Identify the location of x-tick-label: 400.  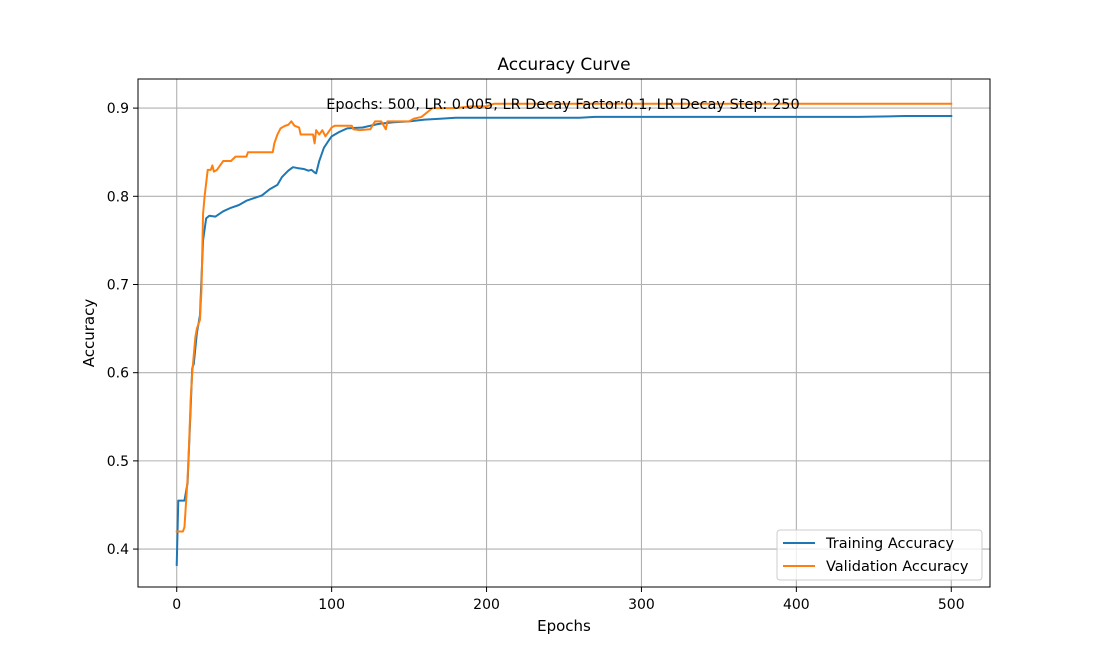
(796, 605).